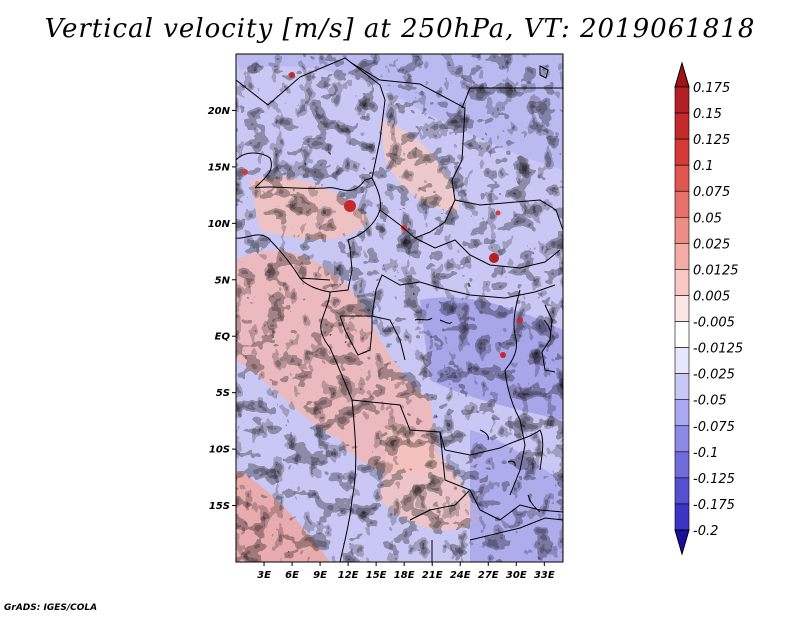  Describe the element at coordinates (219, 167) in the screenshot. I see `lat-tick-label: 15N` at that location.